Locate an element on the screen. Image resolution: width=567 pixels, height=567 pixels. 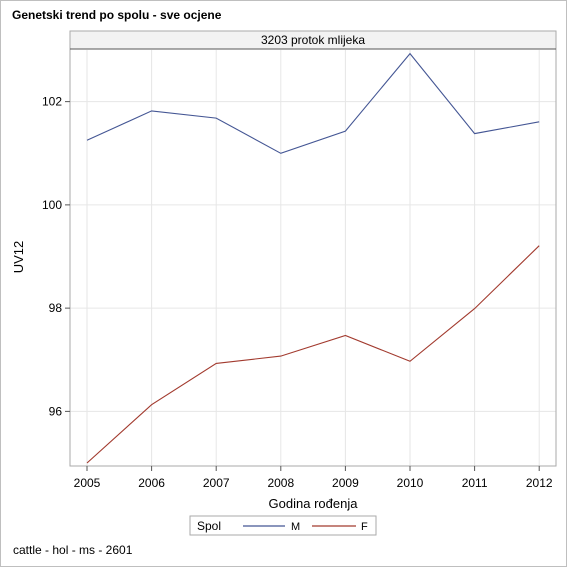
legend-label-f: F is located at coordinates (364, 527).